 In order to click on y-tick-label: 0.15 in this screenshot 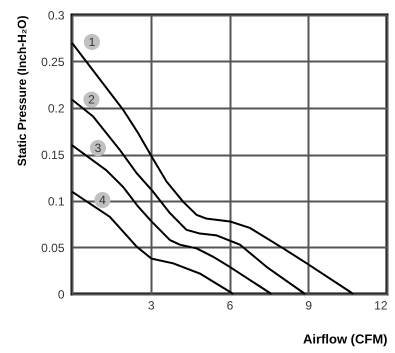, I will do `click(53, 155)`.